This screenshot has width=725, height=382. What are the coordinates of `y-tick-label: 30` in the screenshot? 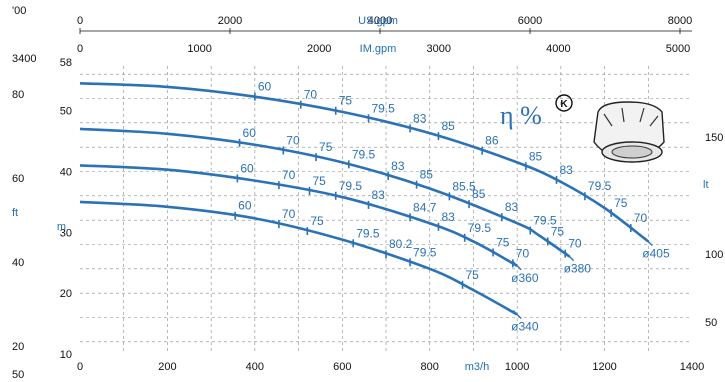 It's located at (66, 233).